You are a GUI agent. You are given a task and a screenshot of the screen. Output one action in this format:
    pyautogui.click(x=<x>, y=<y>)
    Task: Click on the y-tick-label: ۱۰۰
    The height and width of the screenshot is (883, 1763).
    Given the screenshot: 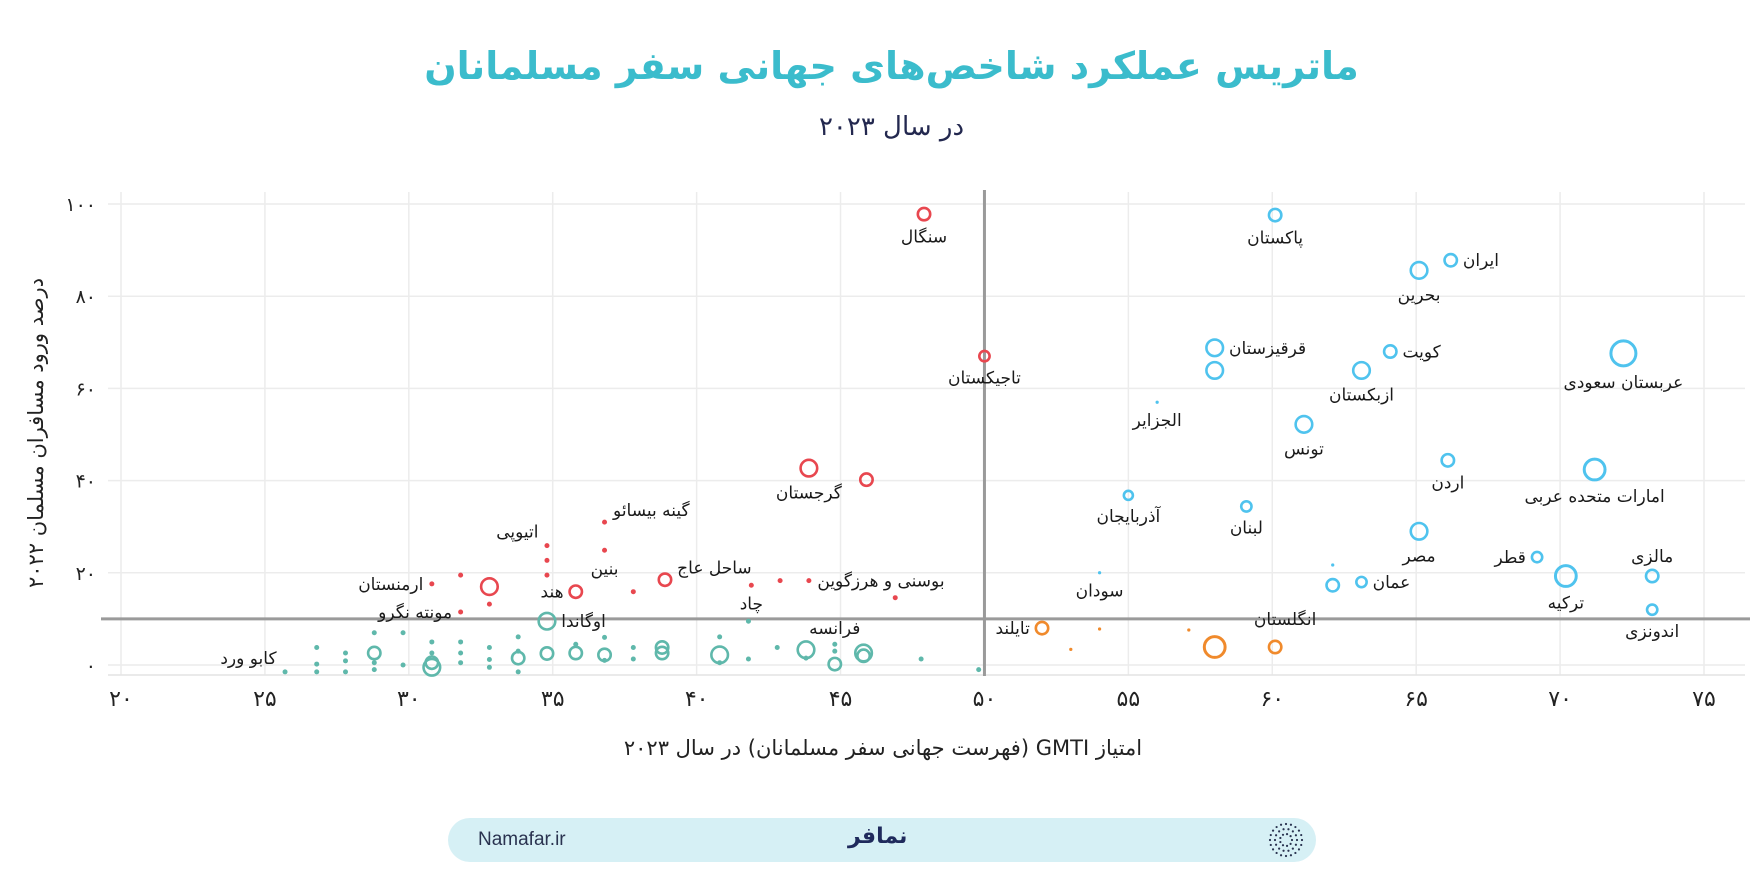 What is the action you would take?
    pyautogui.click(x=80, y=205)
    